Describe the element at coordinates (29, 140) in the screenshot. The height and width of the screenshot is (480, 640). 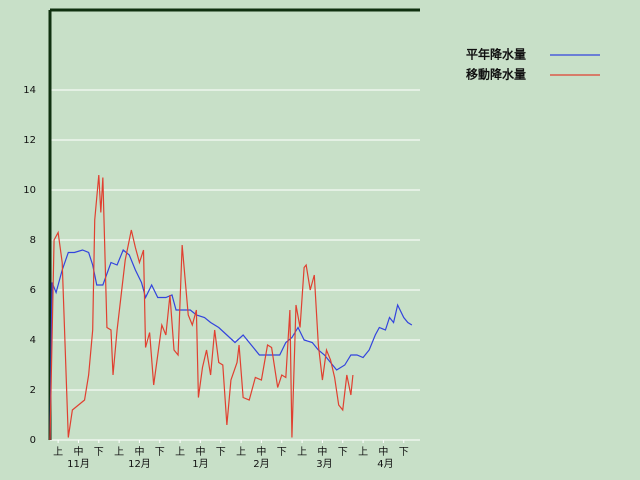
I see `y-tick-label: 12` at that location.